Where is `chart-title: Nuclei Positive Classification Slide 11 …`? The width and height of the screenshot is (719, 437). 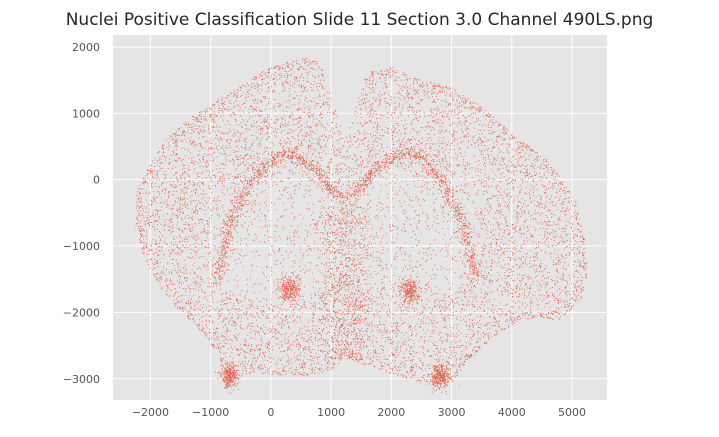 chart-title: Nuclei Positive Classification Slide 11 … is located at coordinates (360, 20).